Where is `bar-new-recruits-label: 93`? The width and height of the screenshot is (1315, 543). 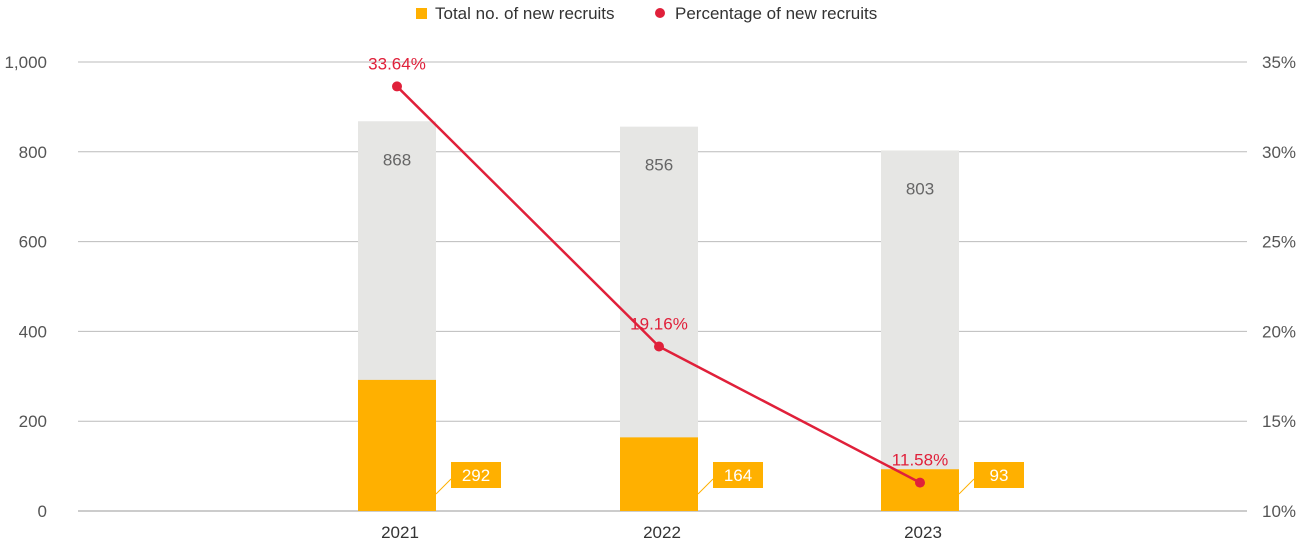 bar-new-recruits-label: 93 is located at coordinates (999, 475).